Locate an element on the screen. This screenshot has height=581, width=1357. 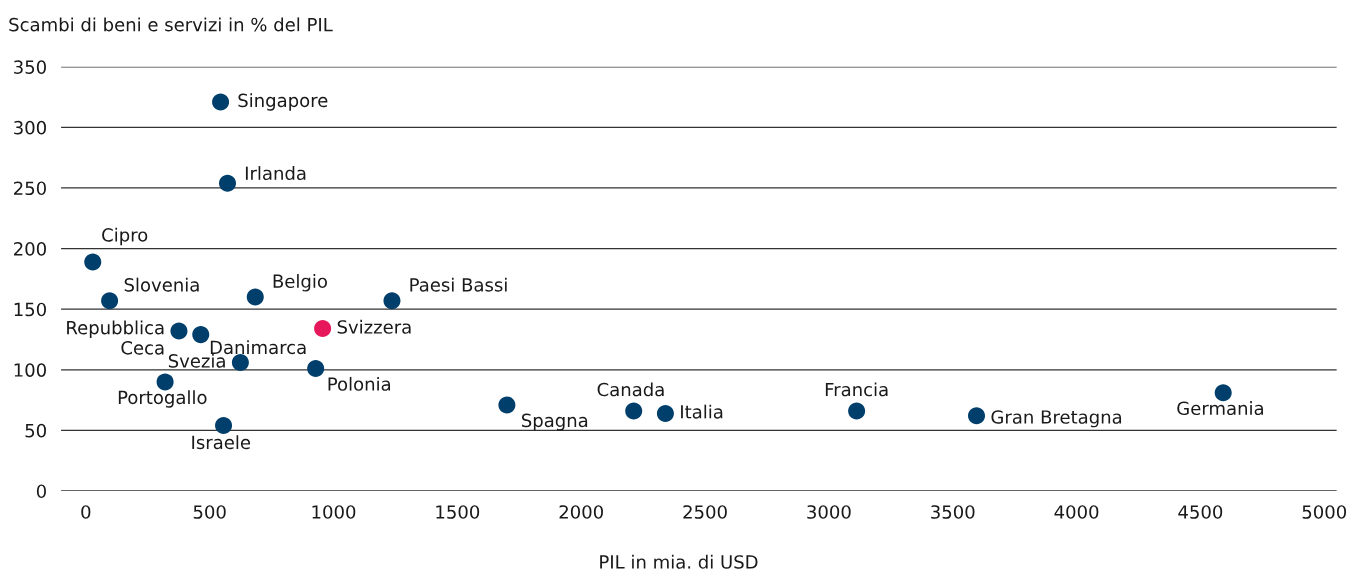
y-tick-label: 100 is located at coordinates (30, 370).